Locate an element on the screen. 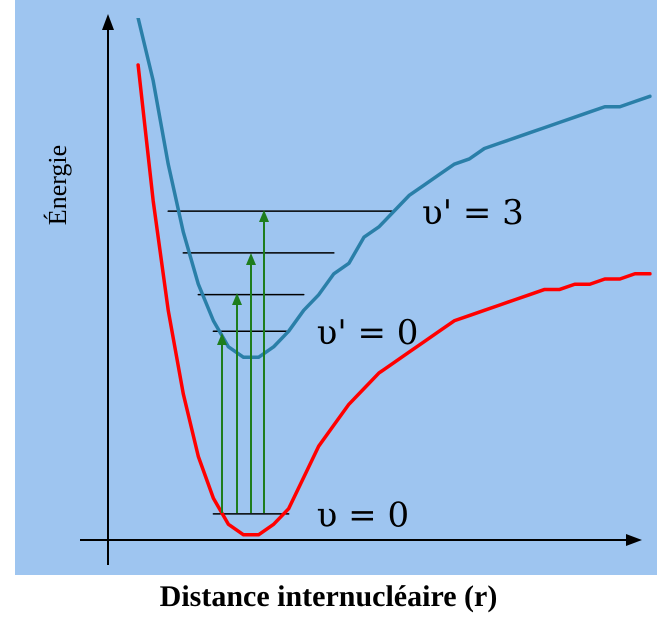  y-axis-title: Énergie is located at coordinates (58, 185).